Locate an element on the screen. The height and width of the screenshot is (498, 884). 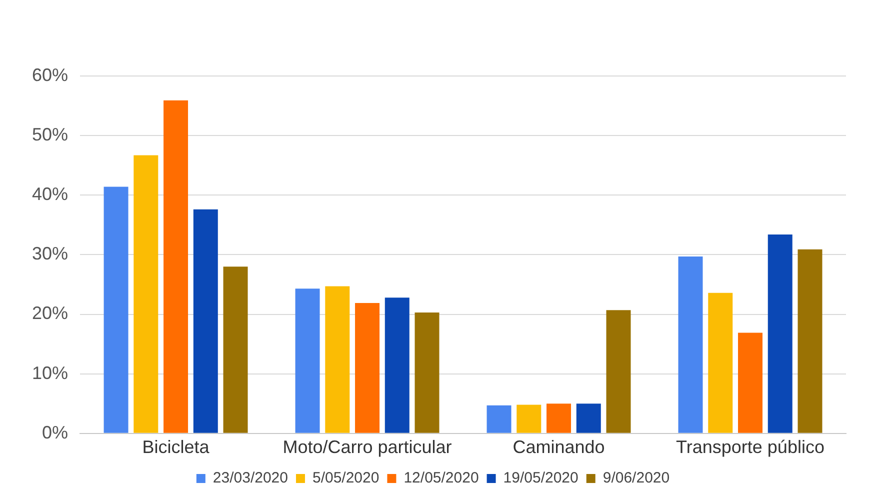
y-tick-label: 10% is located at coordinates (50, 372).